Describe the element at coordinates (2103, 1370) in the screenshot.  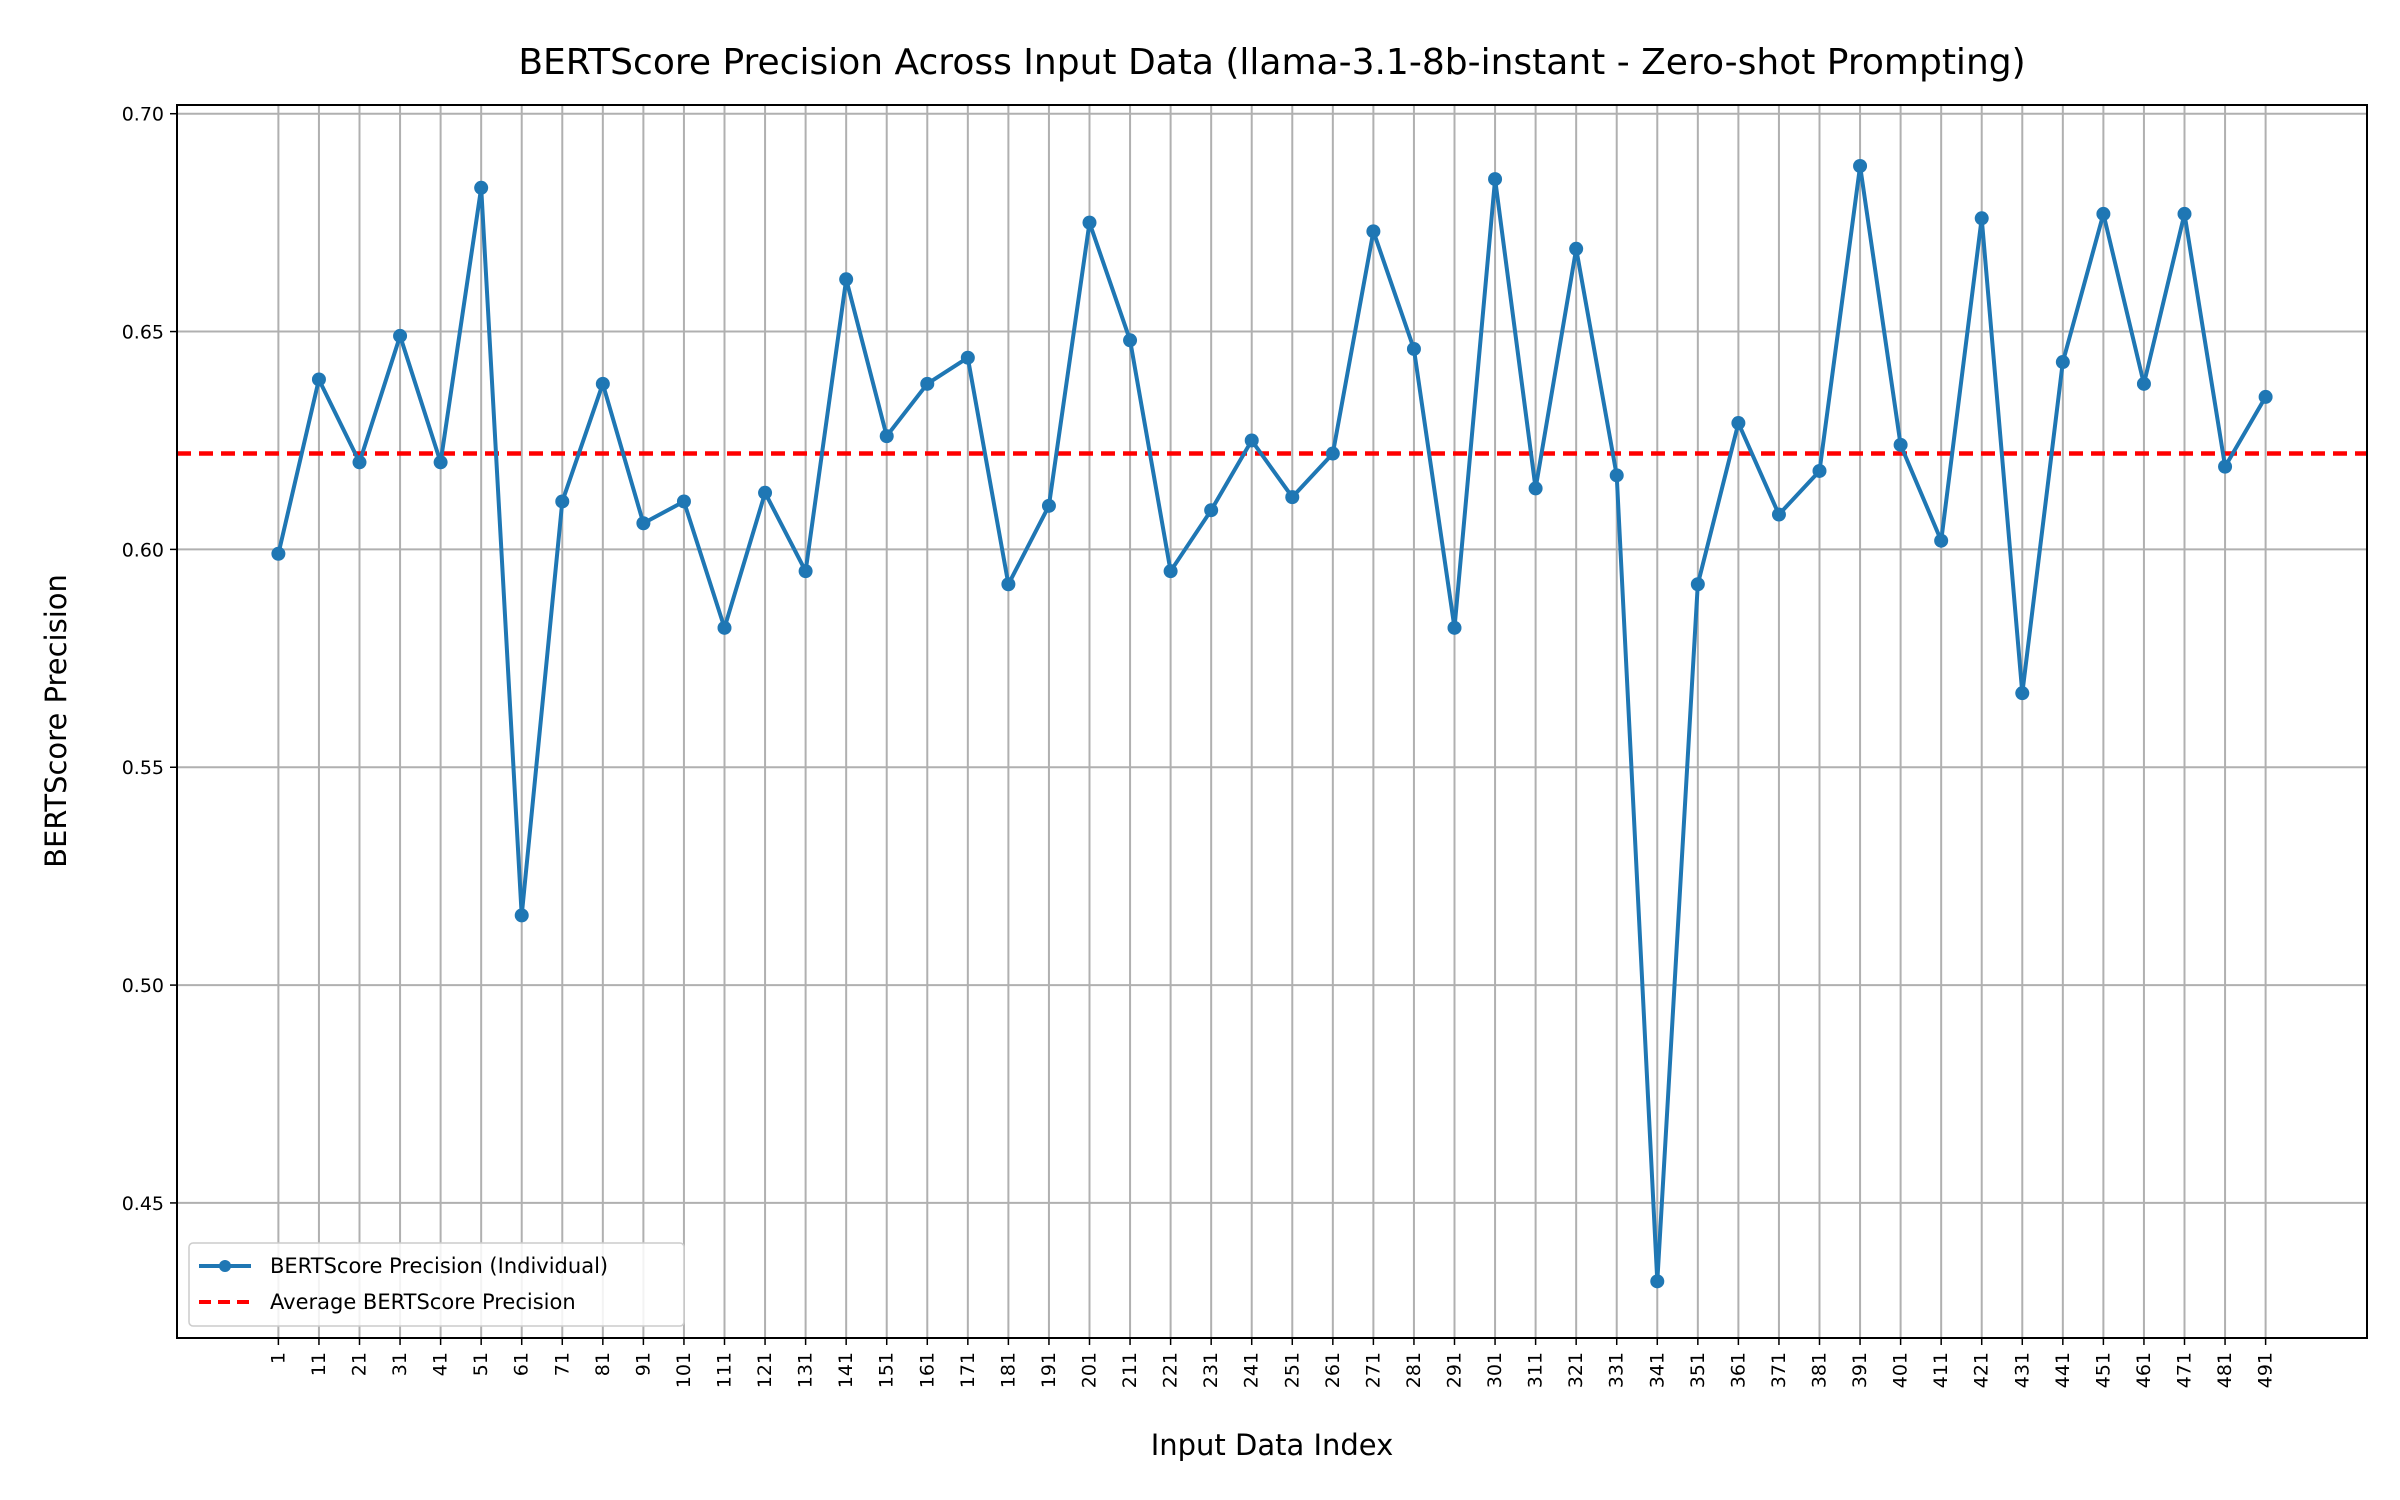
I see `x-tick-label: 451` at that location.